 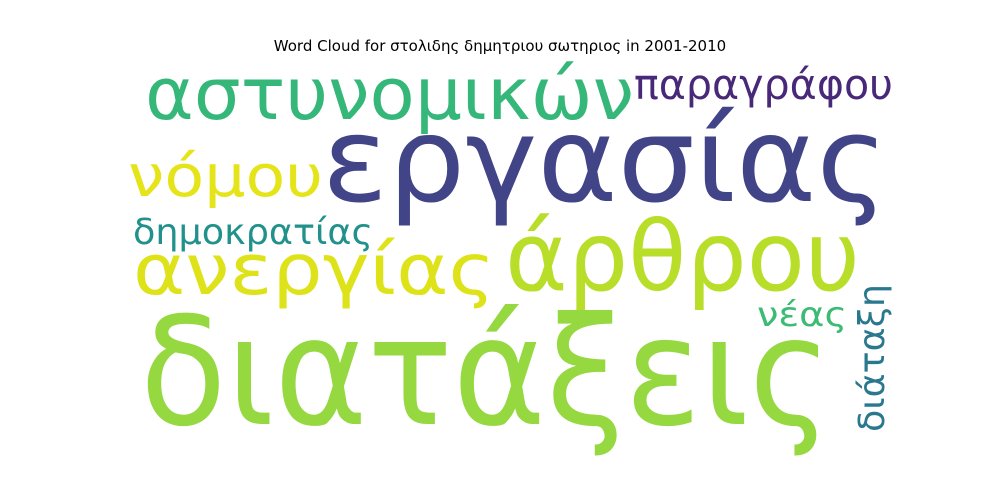 What do you see at coordinates (763, 84) in the screenshot?
I see `word-7: παραγράφου` at bounding box center [763, 84].